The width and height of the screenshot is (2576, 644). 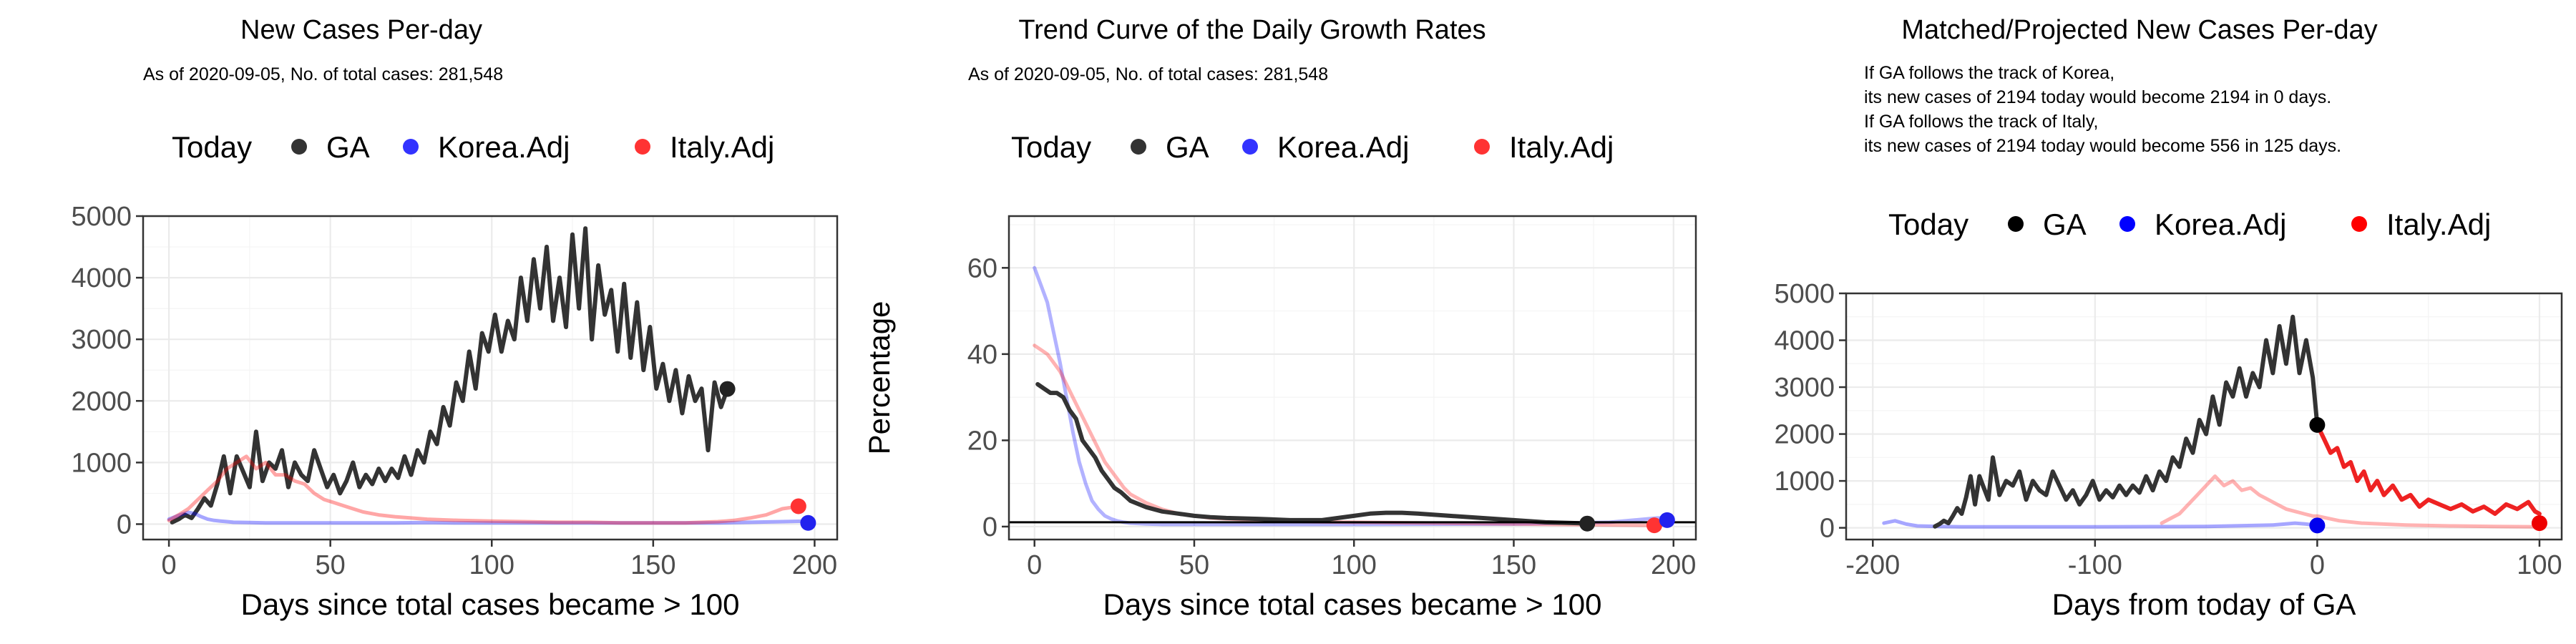 I want to click on series-line-italy-adj-projection, so click(x=2428, y=469).